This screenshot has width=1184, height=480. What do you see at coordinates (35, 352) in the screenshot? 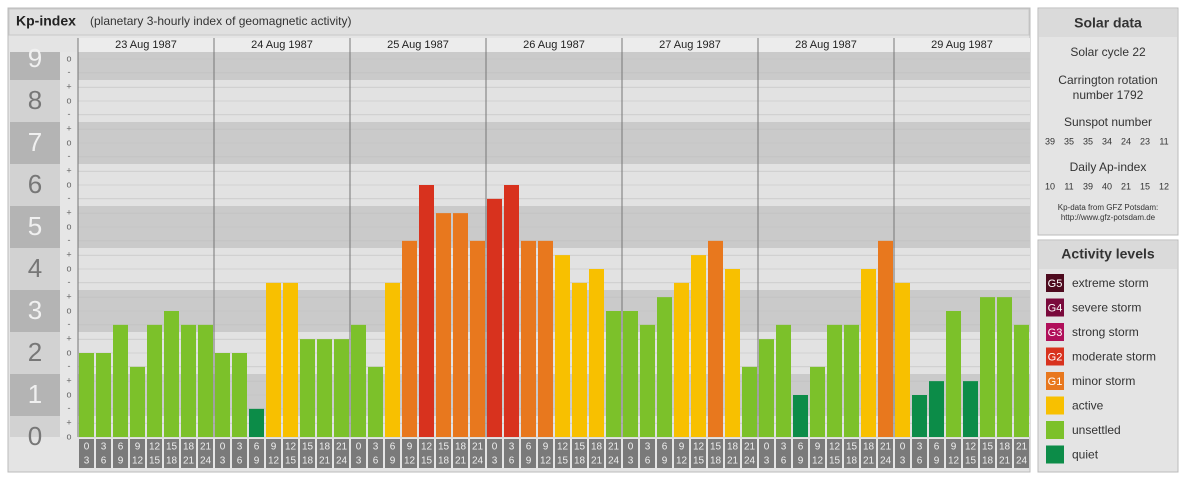
I see `y-tick-label: 2` at bounding box center [35, 352].